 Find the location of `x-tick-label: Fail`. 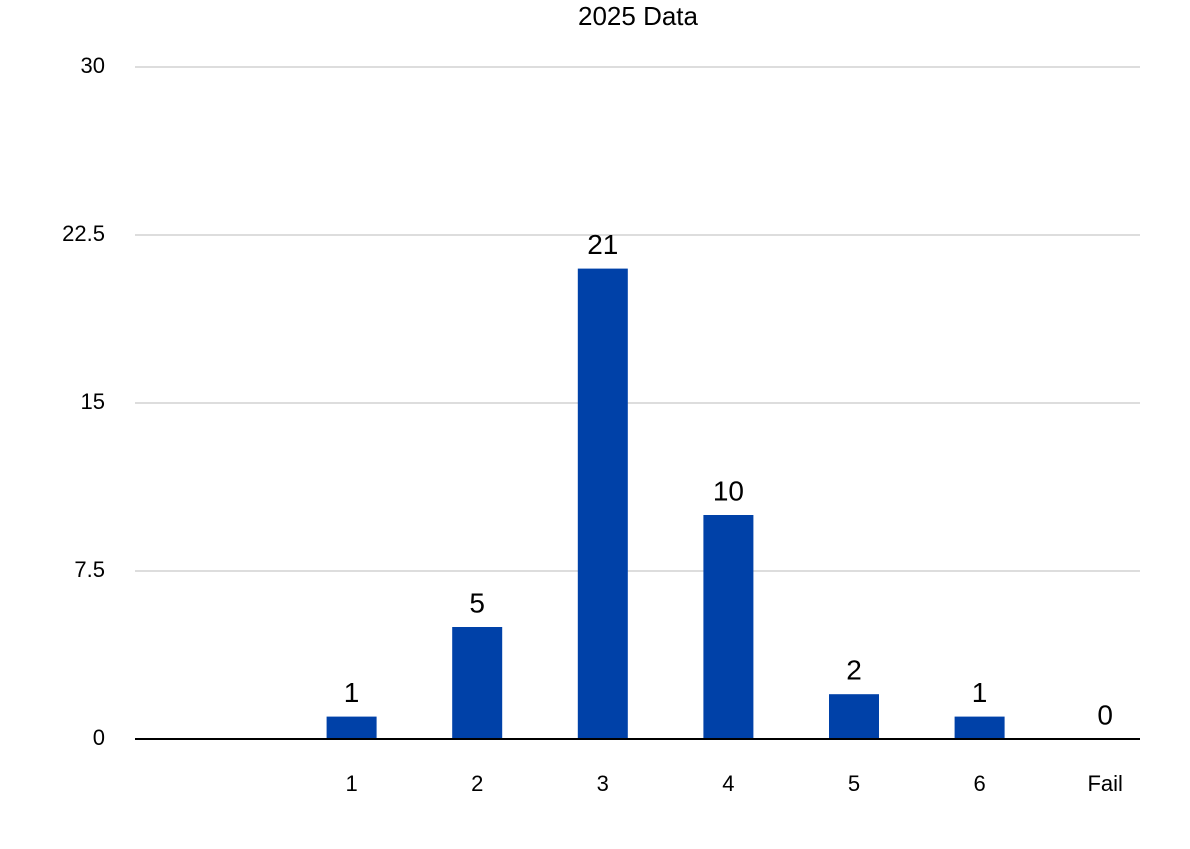

x-tick-label: Fail is located at coordinates (1104, 783).